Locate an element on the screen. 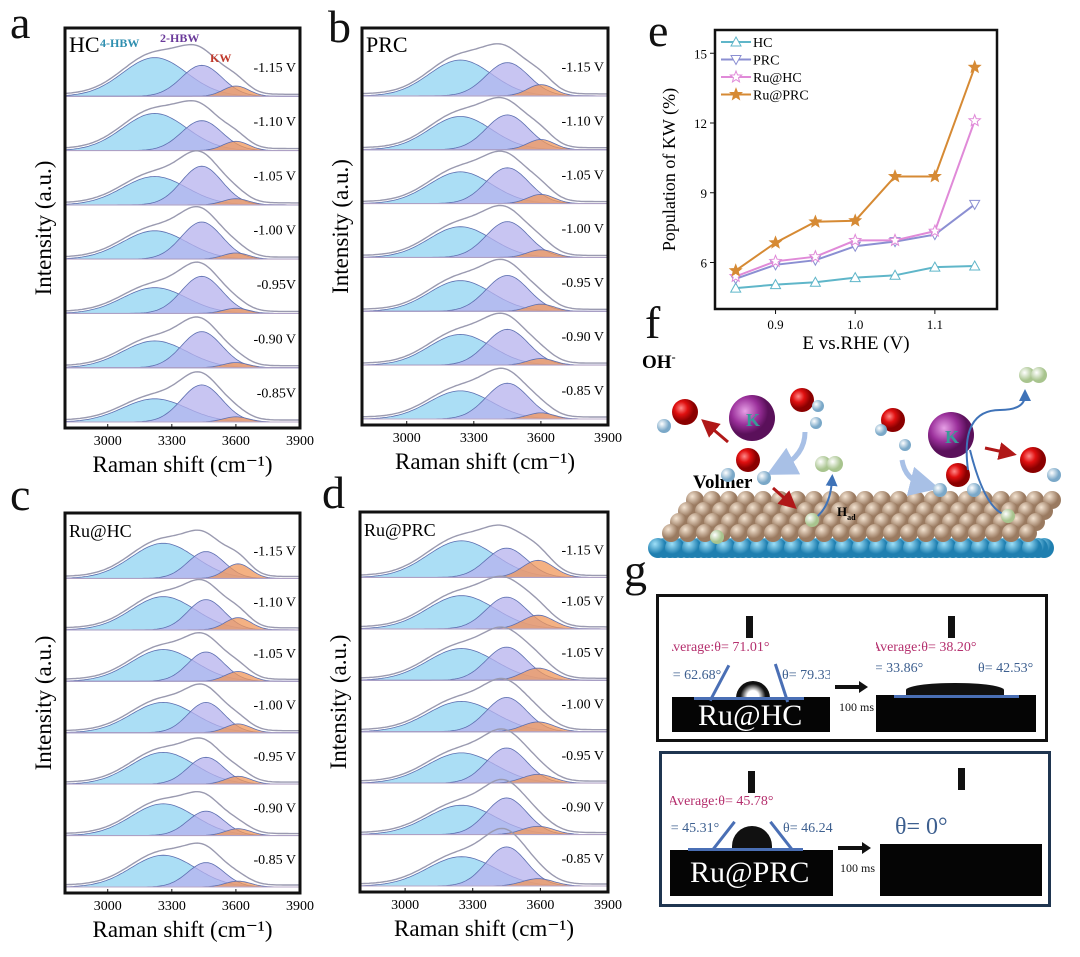  series-hc: HC is located at coordinates (851, 164).